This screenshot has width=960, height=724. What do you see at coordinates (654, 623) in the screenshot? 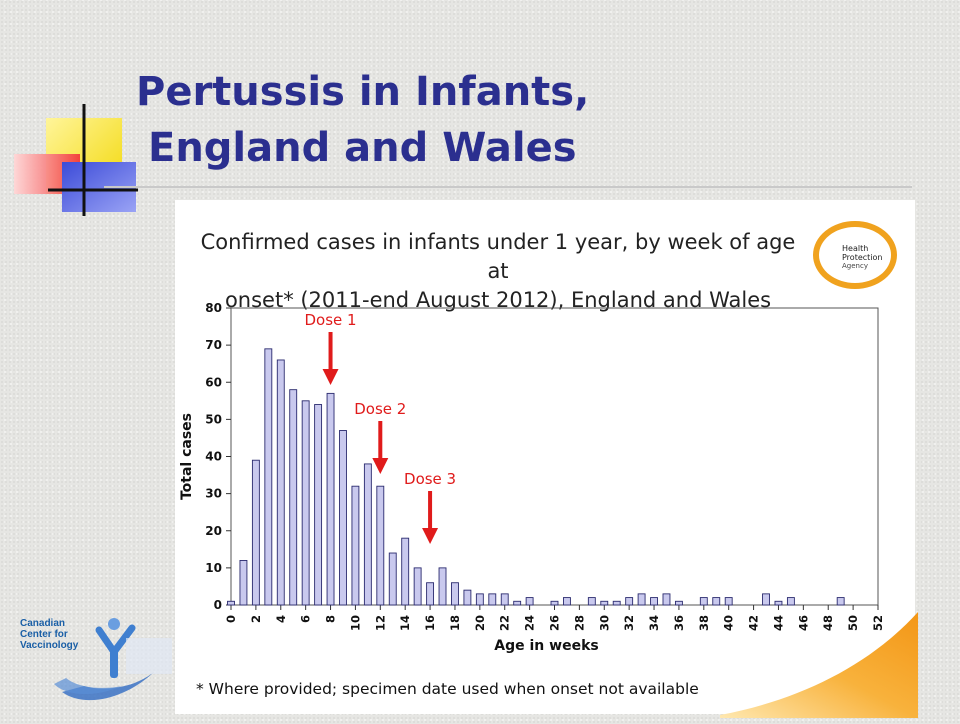
I see `x-tick-label: 34` at bounding box center [654, 623].